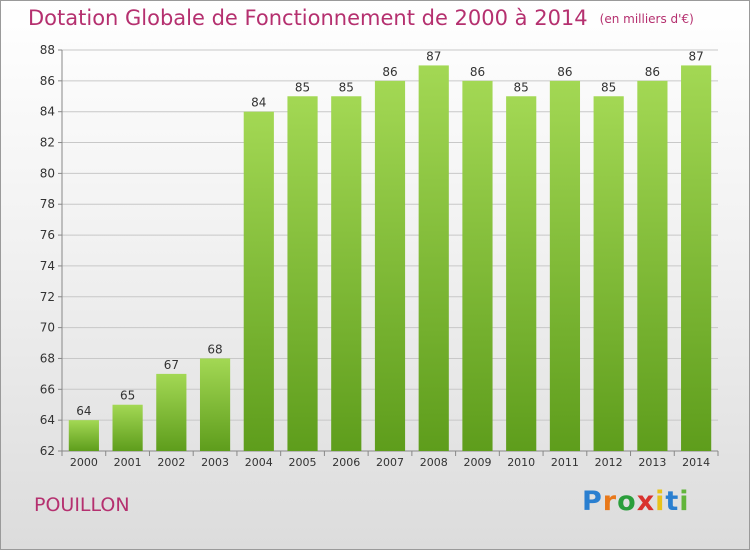 This screenshot has width=750, height=550. What do you see at coordinates (610, 501) in the screenshot?
I see `logo-letter: r` at bounding box center [610, 501].